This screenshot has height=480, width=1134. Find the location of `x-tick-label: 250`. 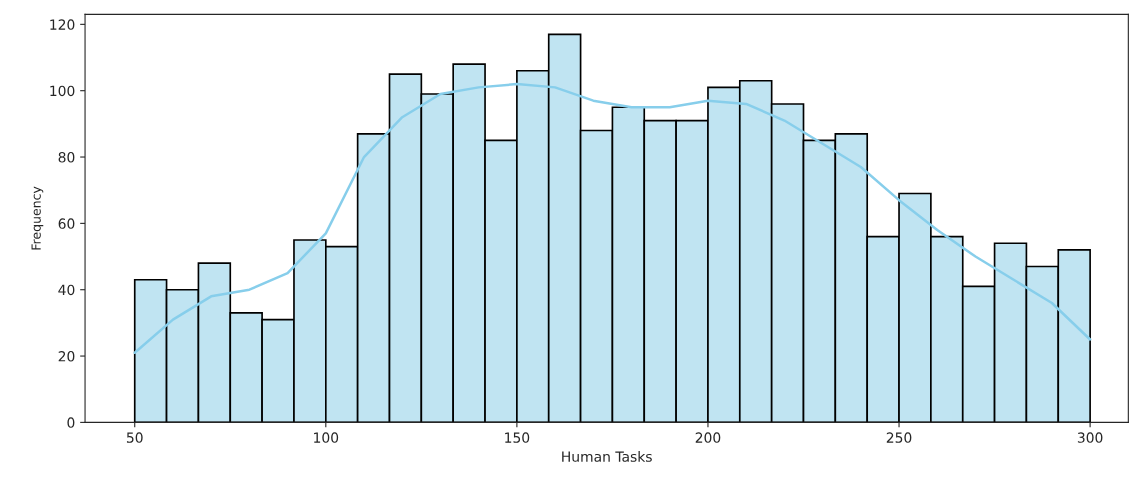

x-tick-label: 250 is located at coordinates (899, 437).